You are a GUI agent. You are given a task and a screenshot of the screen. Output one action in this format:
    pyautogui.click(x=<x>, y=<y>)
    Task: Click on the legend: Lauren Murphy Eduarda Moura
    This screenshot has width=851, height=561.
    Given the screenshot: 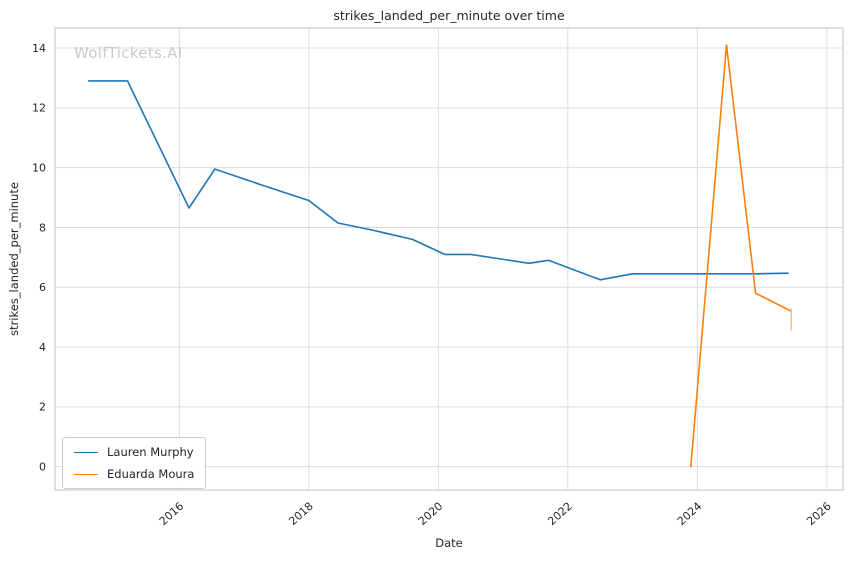 What is the action you would take?
    pyautogui.click(x=134, y=463)
    